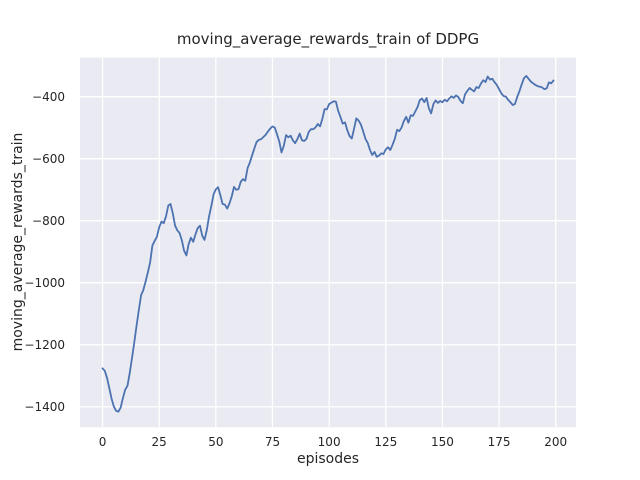 Image resolution: width=640 pixels, height=480 pixels. What do you see at coordinates (328, 459) in the screenshot?
I see `x-axis-label: episodes` at bounding box center [328, 459].